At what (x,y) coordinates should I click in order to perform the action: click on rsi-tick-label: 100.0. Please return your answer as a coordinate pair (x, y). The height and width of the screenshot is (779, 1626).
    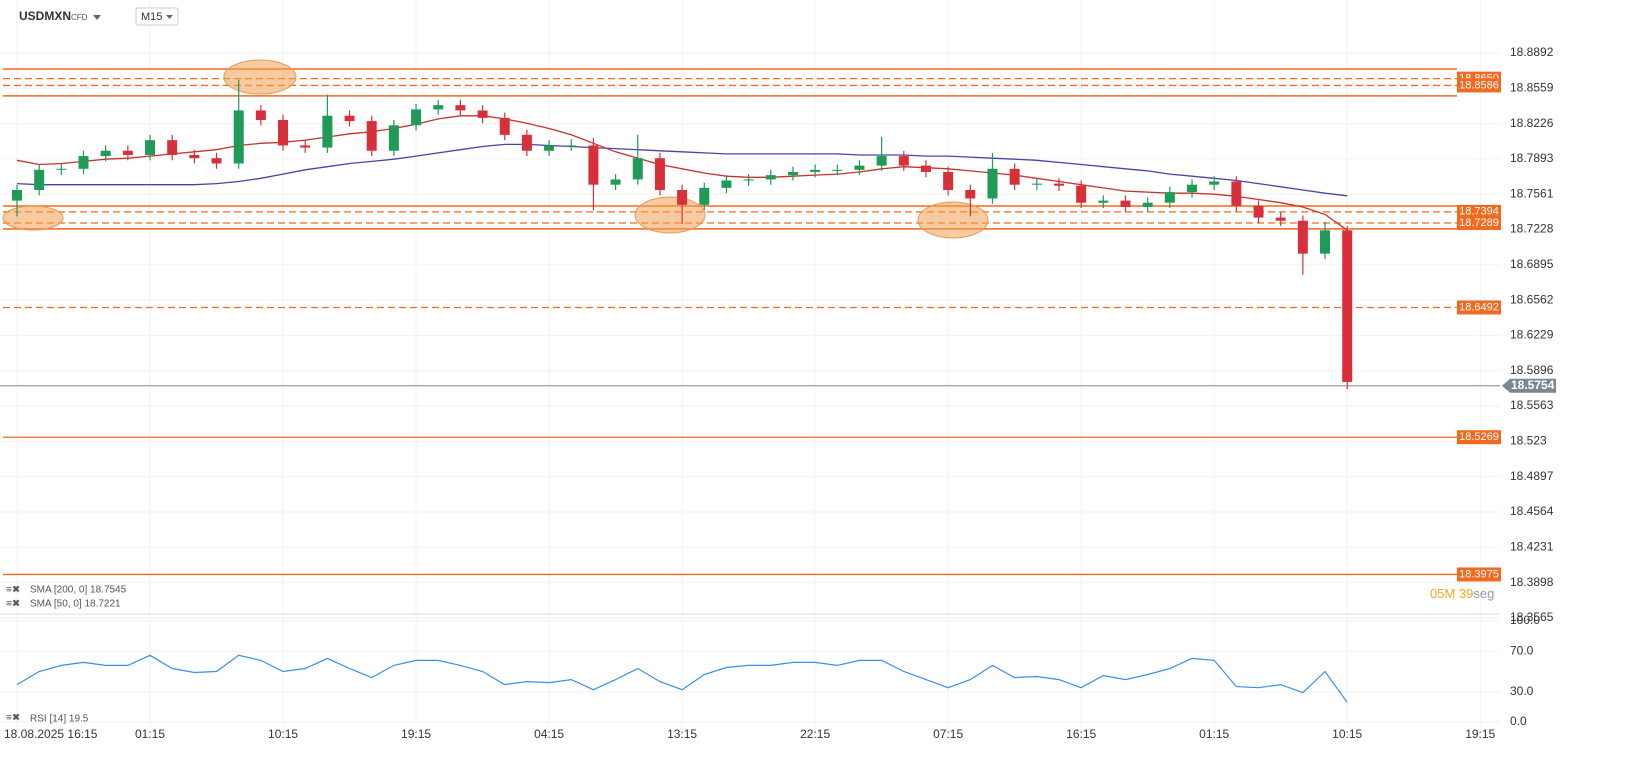
    Looking at the image, I should click on (1525, 620).